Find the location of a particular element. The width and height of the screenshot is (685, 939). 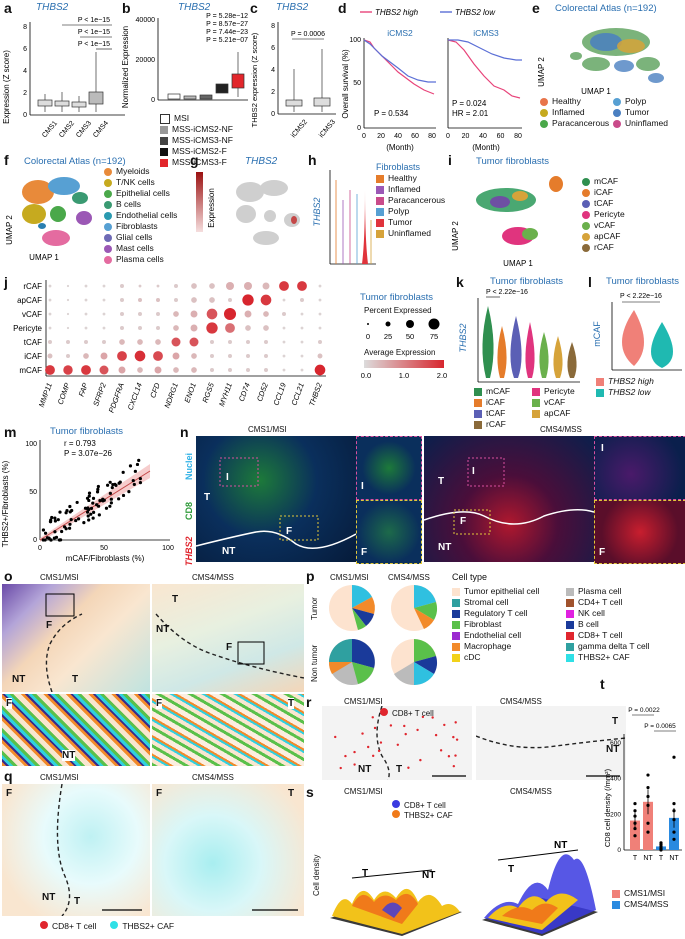

y-axis-label: THBS2 is located at coordinates (463, 337).